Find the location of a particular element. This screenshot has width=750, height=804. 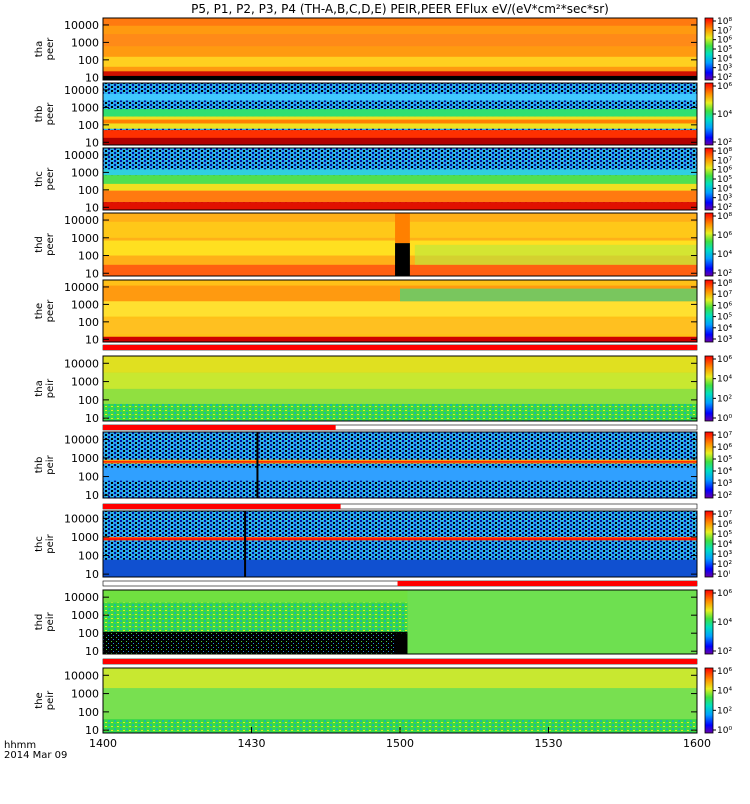

y-axis-label: peir is located at coordinates (50, 388).